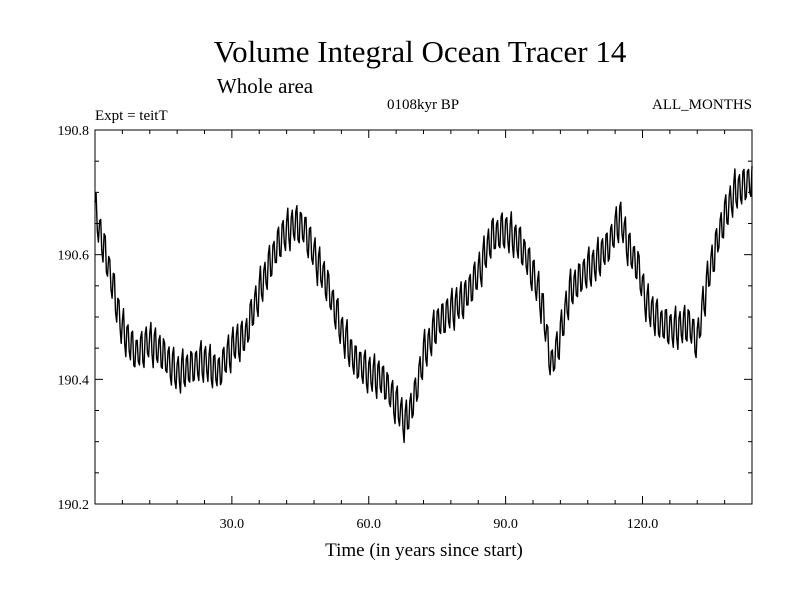 This screenshot has width=800, height=600. What do you see at coordinates (74, 505) in the screenshot?
I see `y-tick-label: 190.2` at bounding box center [74, 505].